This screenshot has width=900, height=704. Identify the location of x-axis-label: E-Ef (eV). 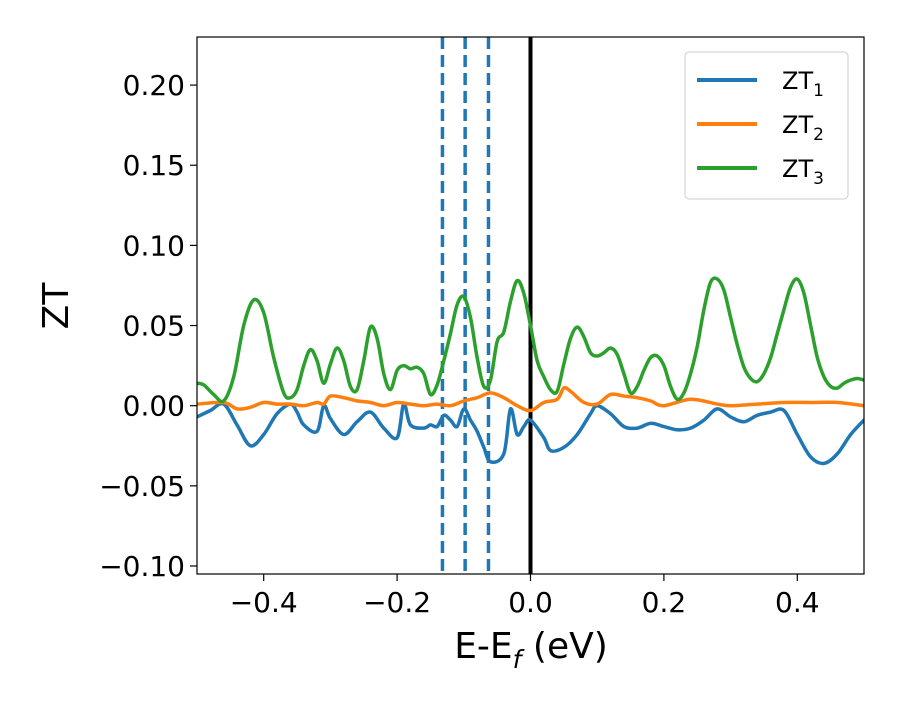
(531, 650).